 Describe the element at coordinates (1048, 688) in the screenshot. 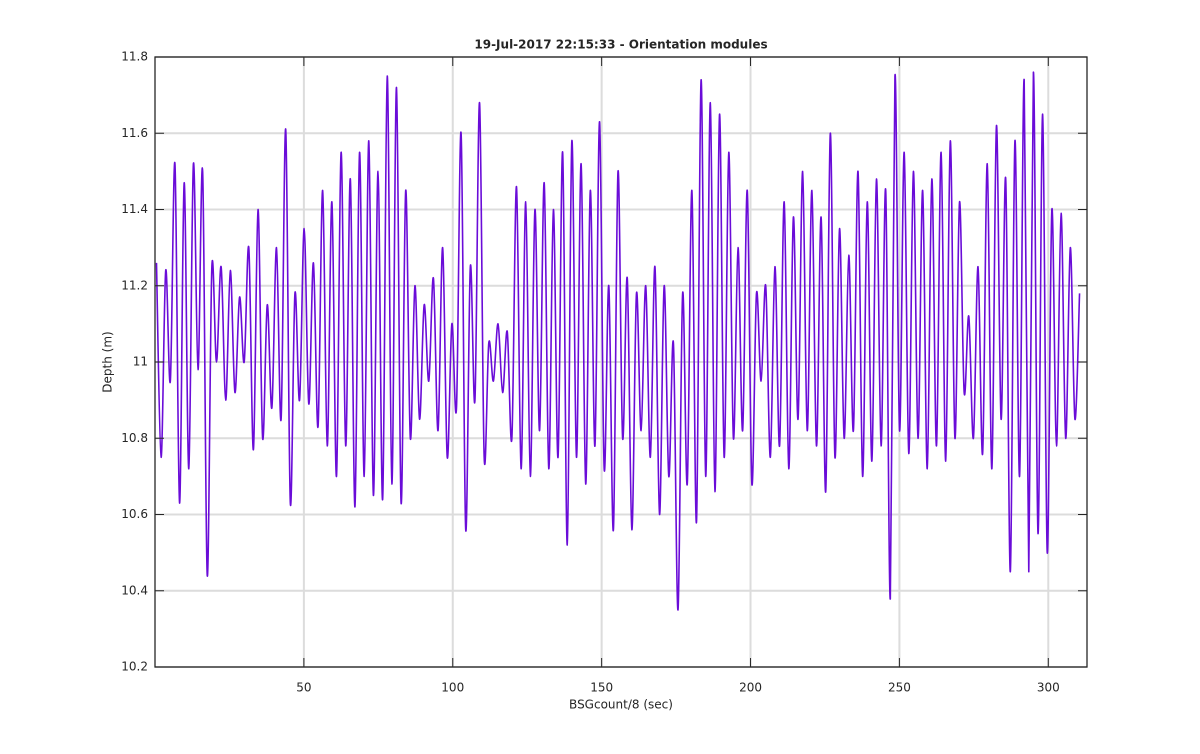

I see `x-tick-label: 300` at that location.